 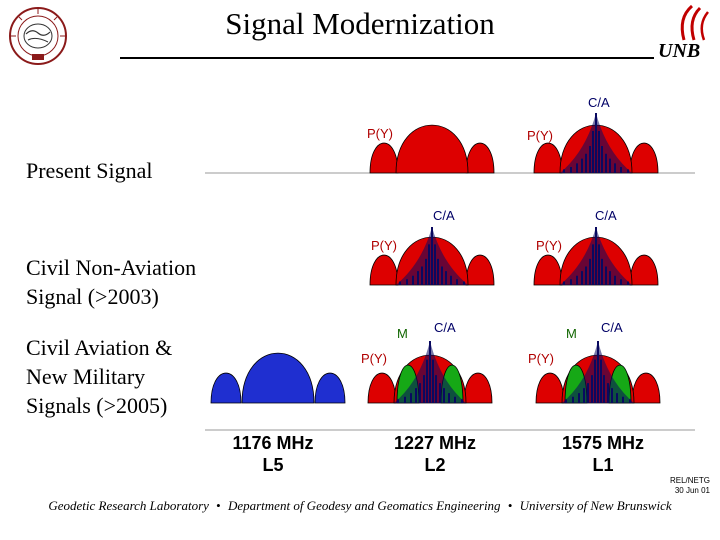 What do you see at coordinates (549, 245) in the screenshot?
I see `label-py-l1-row2: P(Y)` at bounding box center [549, 245].